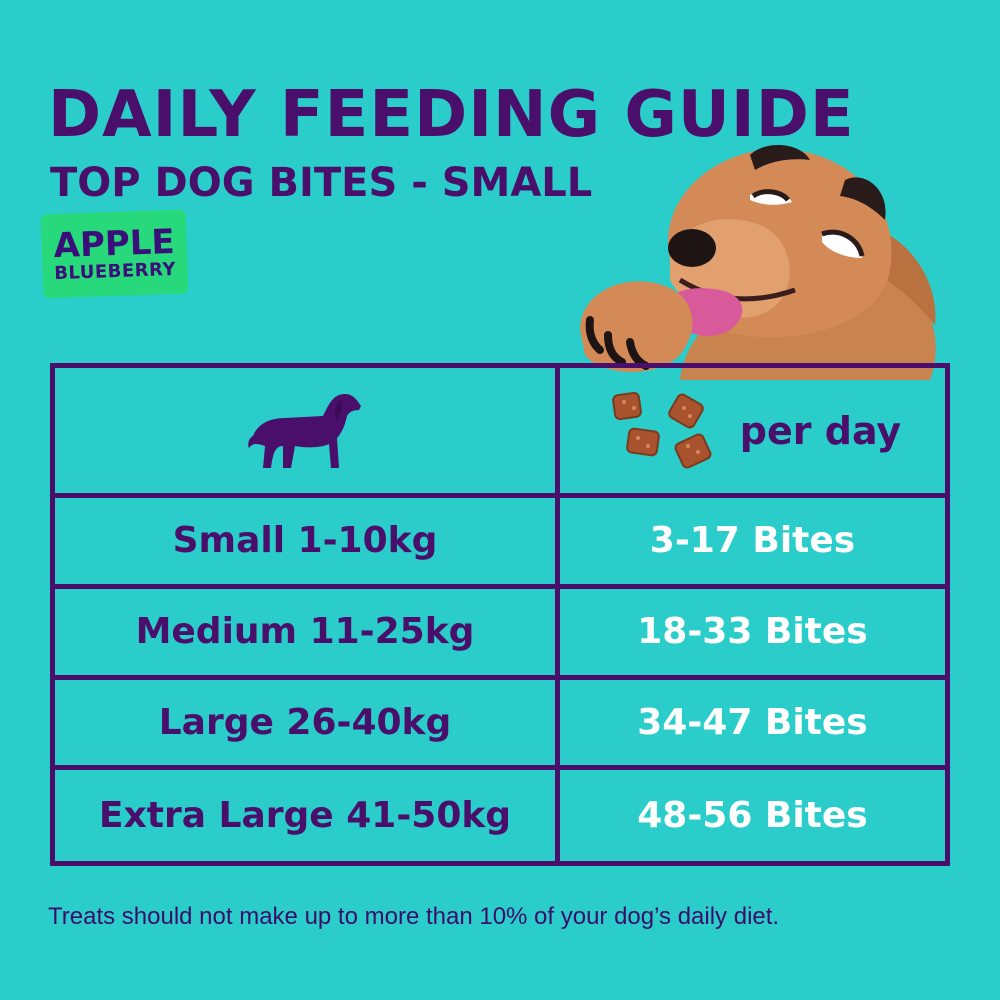 The image size is (1000, 1000). I want to click on table-row-size: Small 1-10kg, so click(307, 543).